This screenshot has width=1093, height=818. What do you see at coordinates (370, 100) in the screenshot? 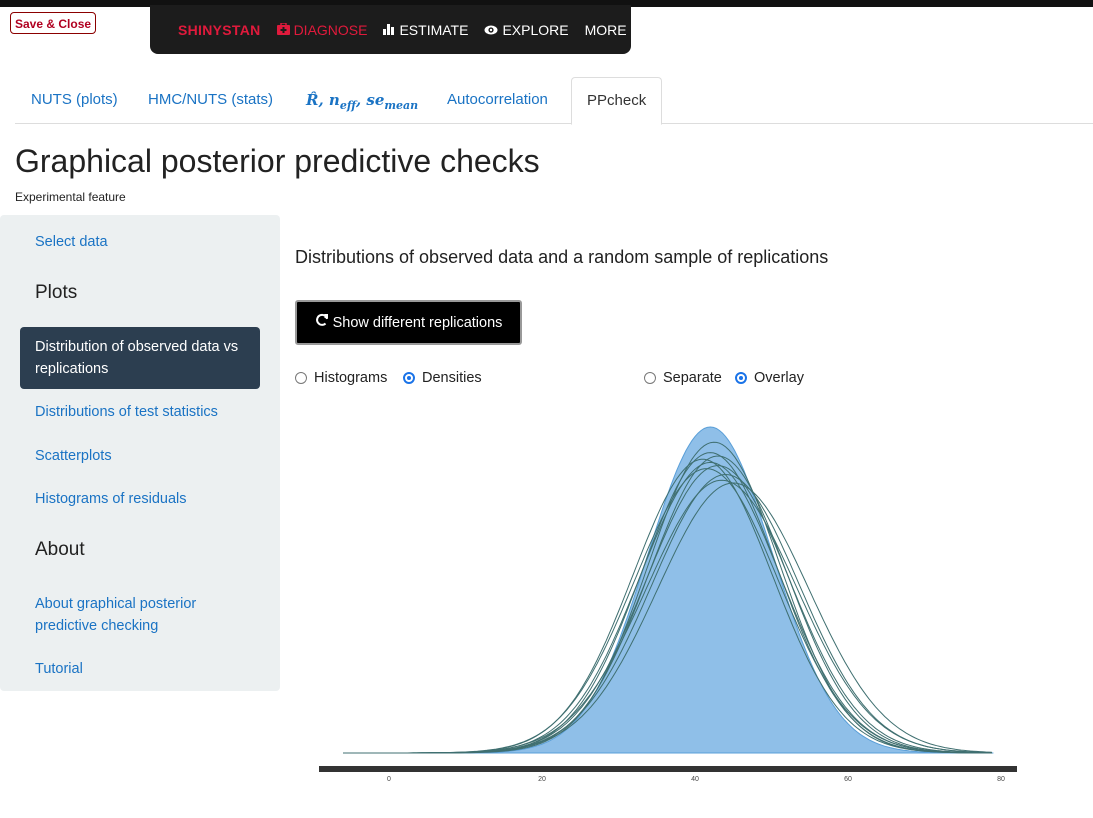
I see `tab-se-label: , se` at bounding box center [370, 100].